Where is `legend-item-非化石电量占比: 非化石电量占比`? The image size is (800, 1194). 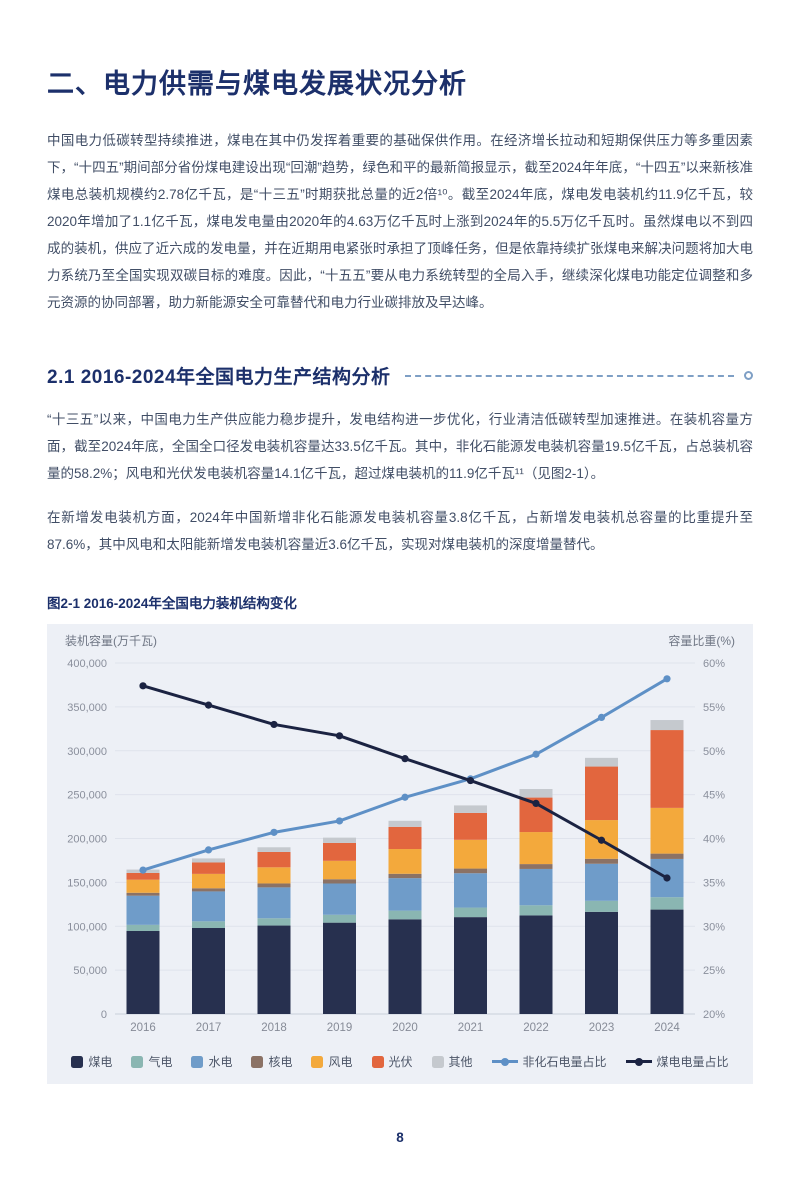 legend-item-非化石电量占比: 非化石电量占比 is located at coordinates (549, 1061).